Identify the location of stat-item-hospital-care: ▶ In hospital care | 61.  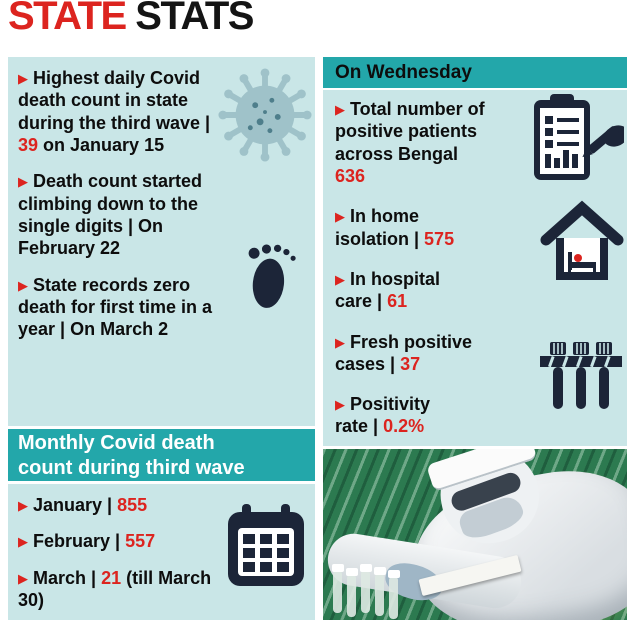
(475, 290).